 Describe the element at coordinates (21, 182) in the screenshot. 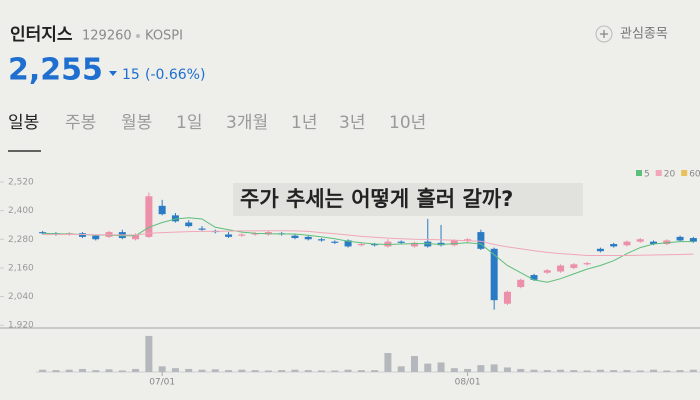

I see `y-tick-label: 2,520` at that location.